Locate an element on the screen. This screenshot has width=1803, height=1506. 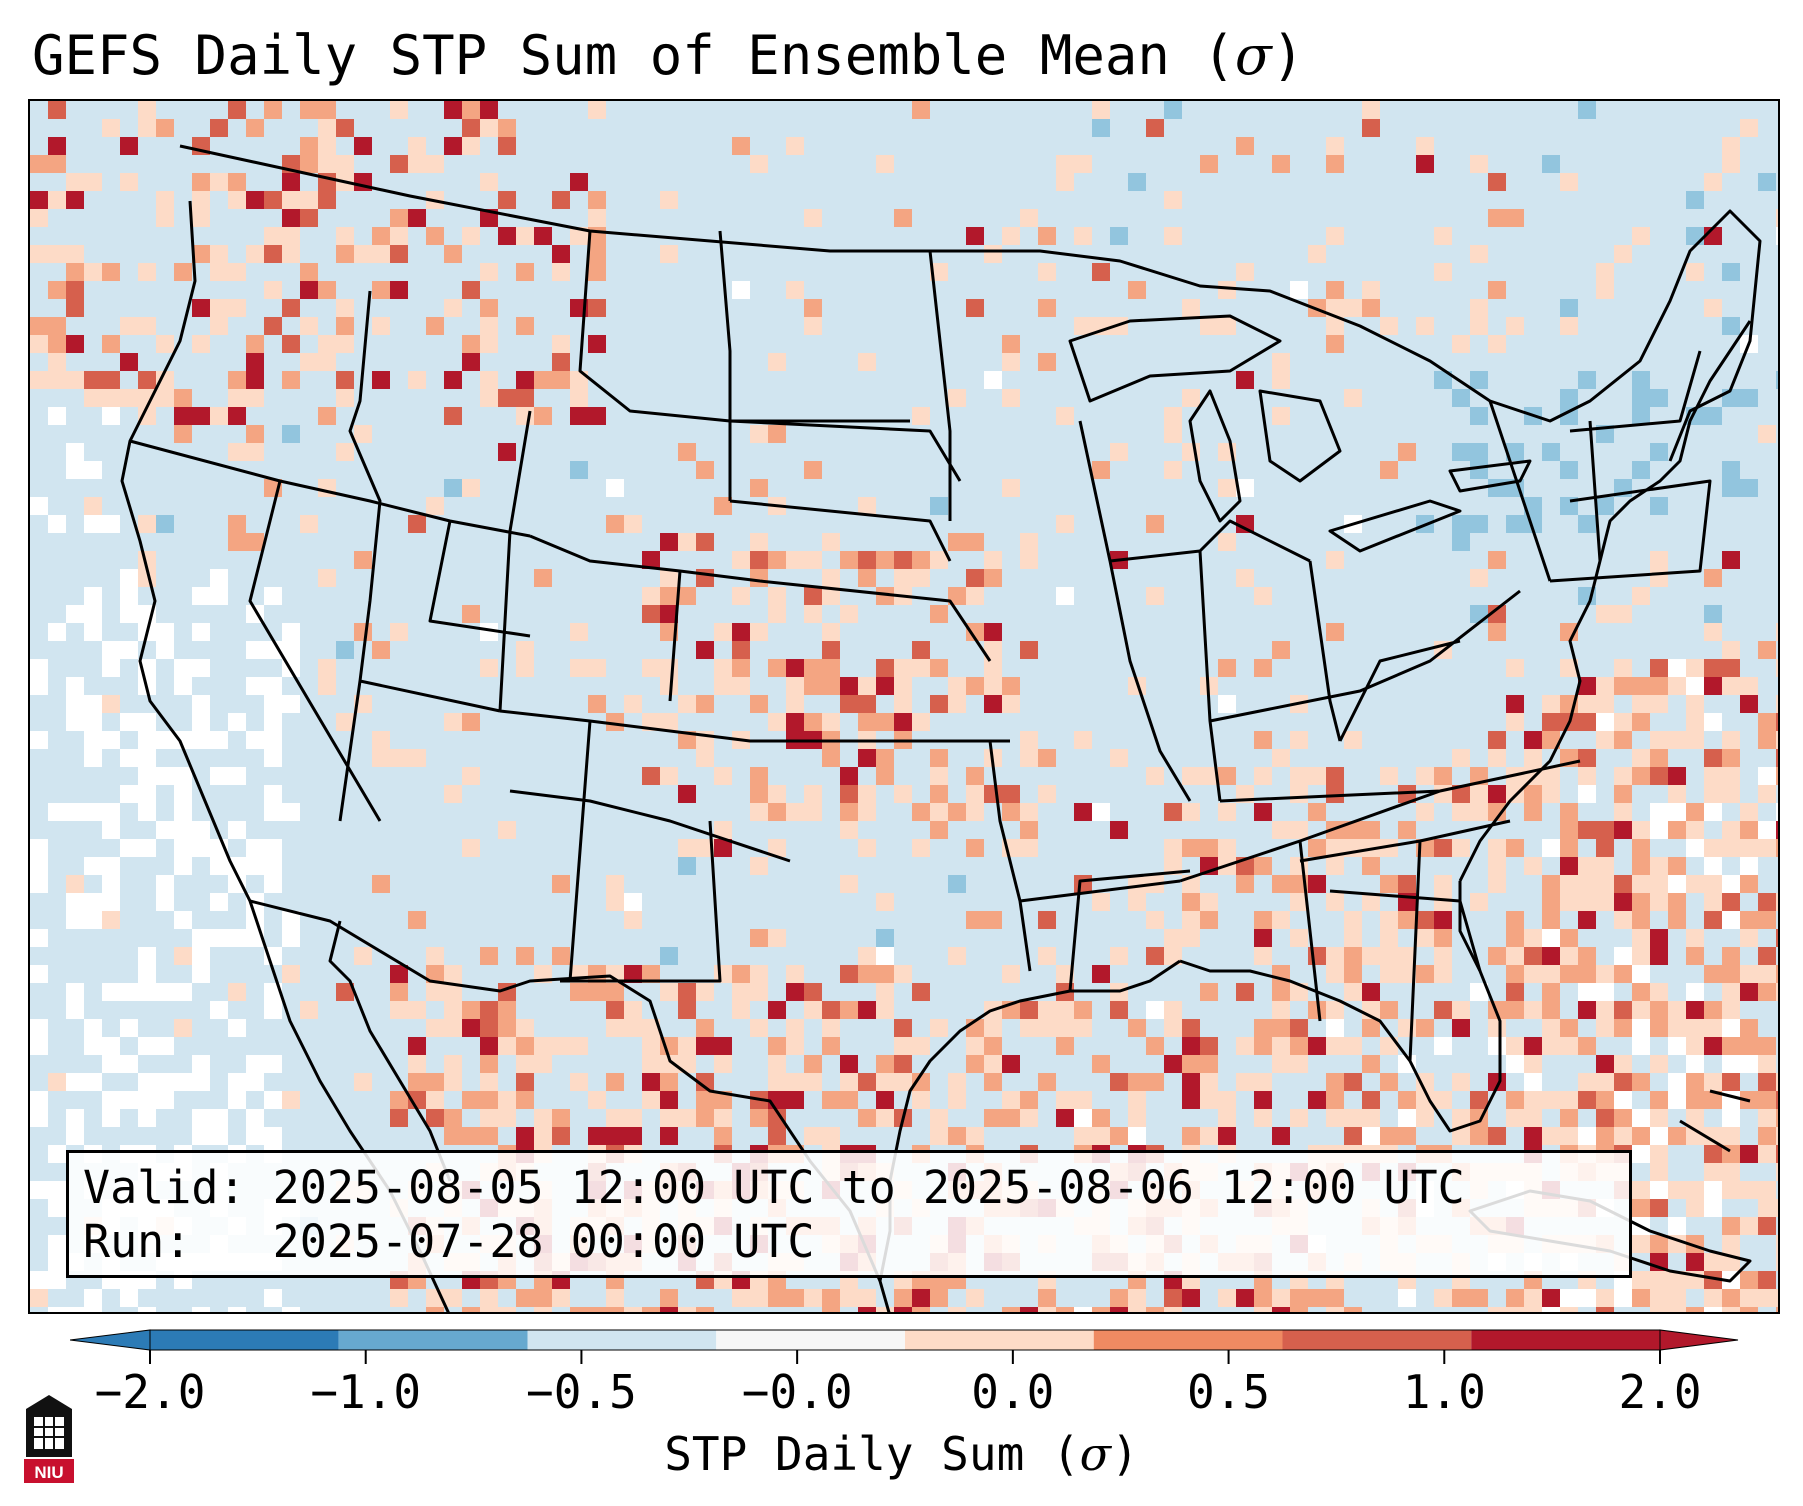
colorbar-extend-low is located at coordinates (110, 1340).